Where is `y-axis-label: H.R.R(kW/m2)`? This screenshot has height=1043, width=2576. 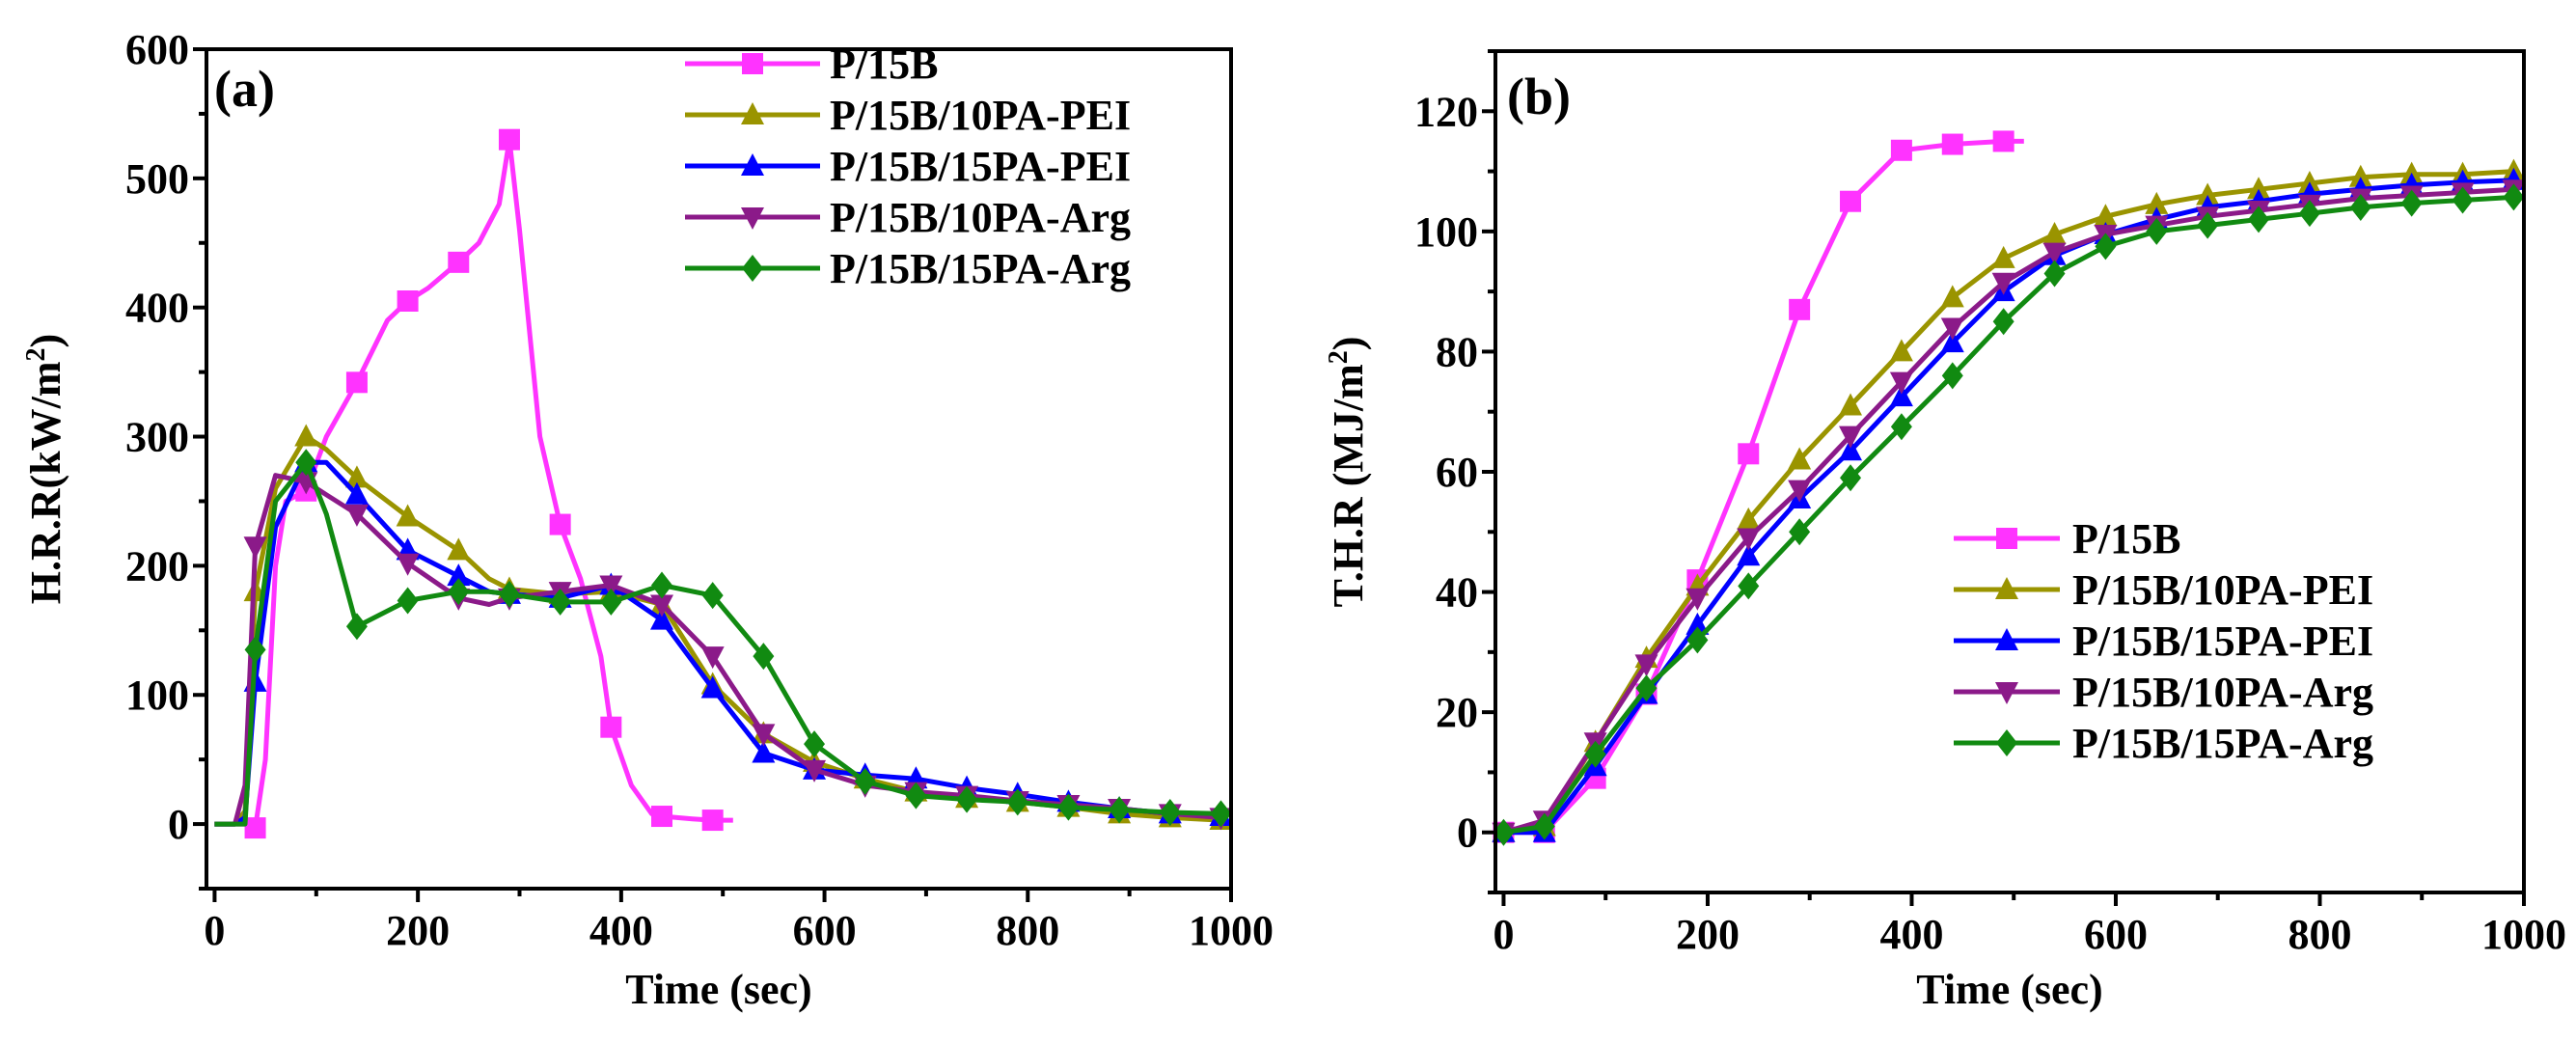
y-axis-label: H.R.R(kW/m2) is located at coordinates (45, 469).